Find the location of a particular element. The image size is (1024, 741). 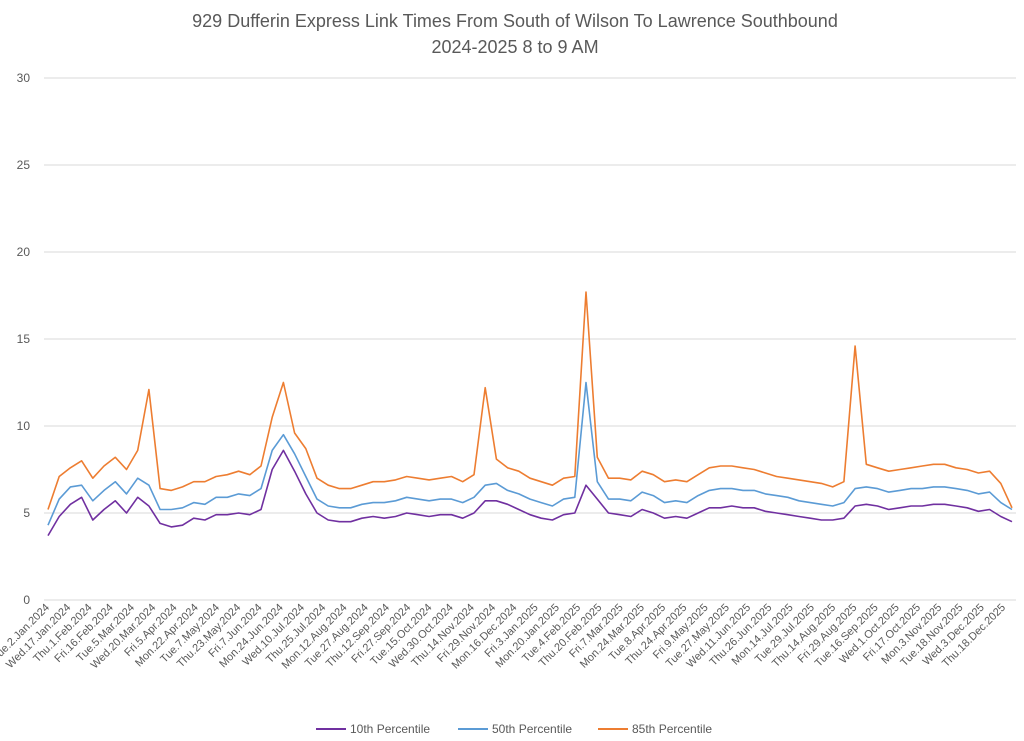

y-tick-label: 20 is located at coordinates (24, 252).